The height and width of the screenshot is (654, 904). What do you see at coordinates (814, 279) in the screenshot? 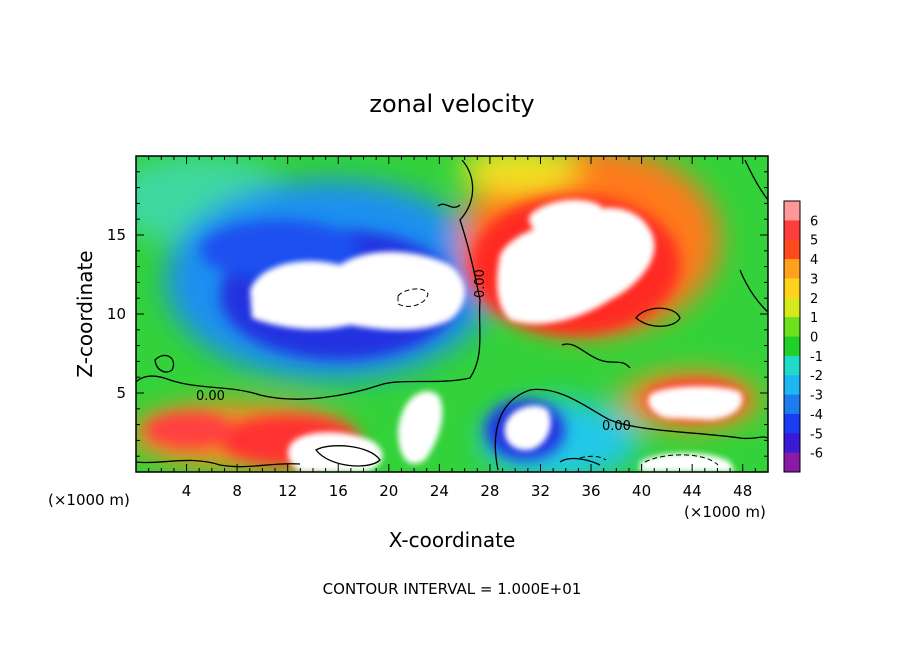
I see `colorbar-label: 3` at bounding box center [814, 279].